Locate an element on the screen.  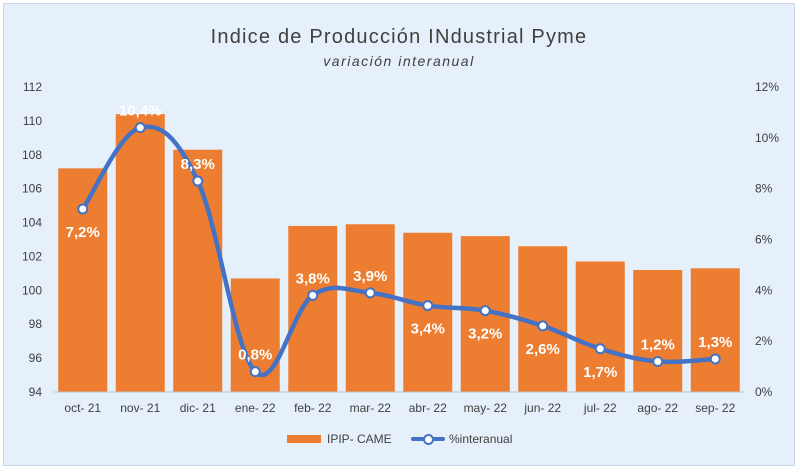
legend-item-line: %interanual is located at coordinates (461, 439).